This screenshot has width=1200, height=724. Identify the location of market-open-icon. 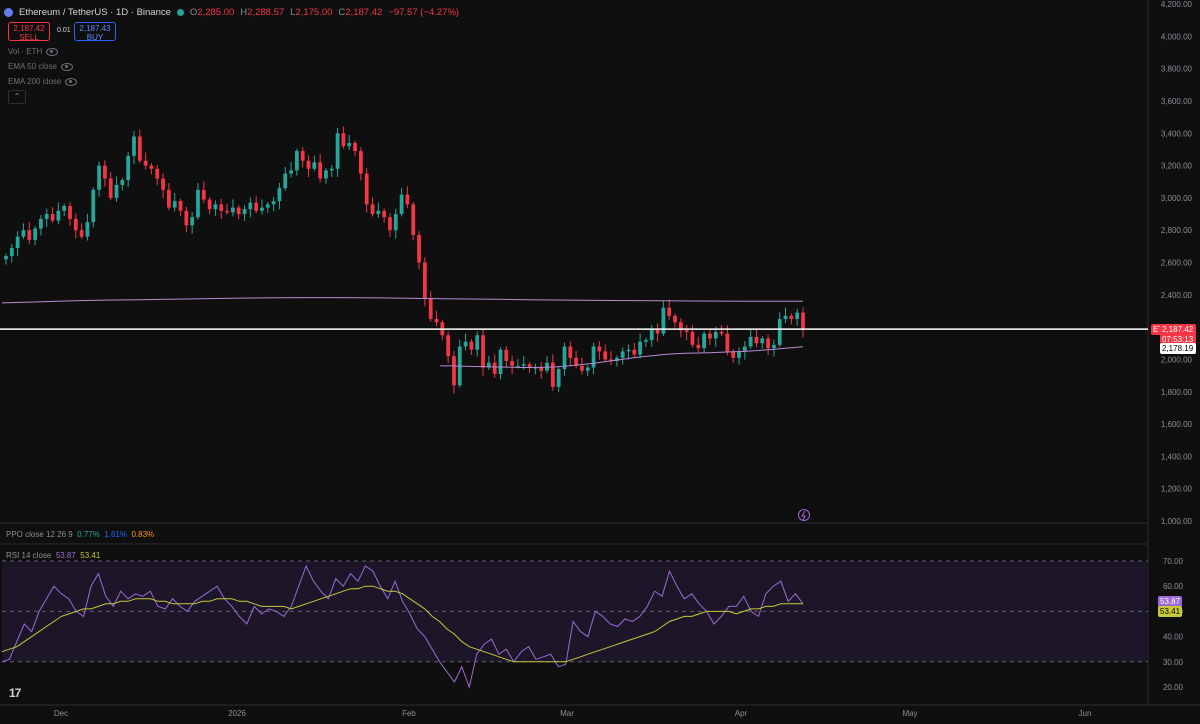
(180, 12).